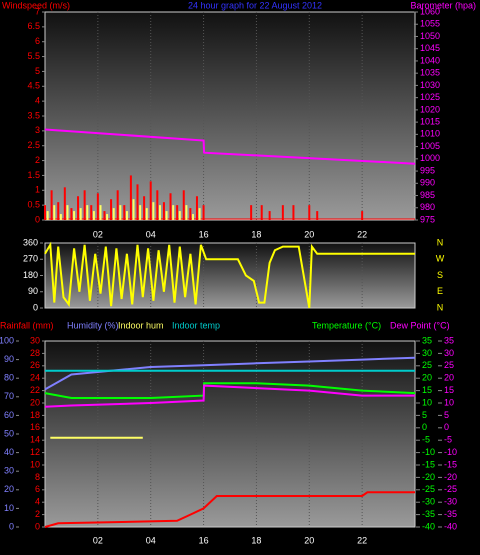  I want to click on y-tick-label: -30, so click(450, 502).